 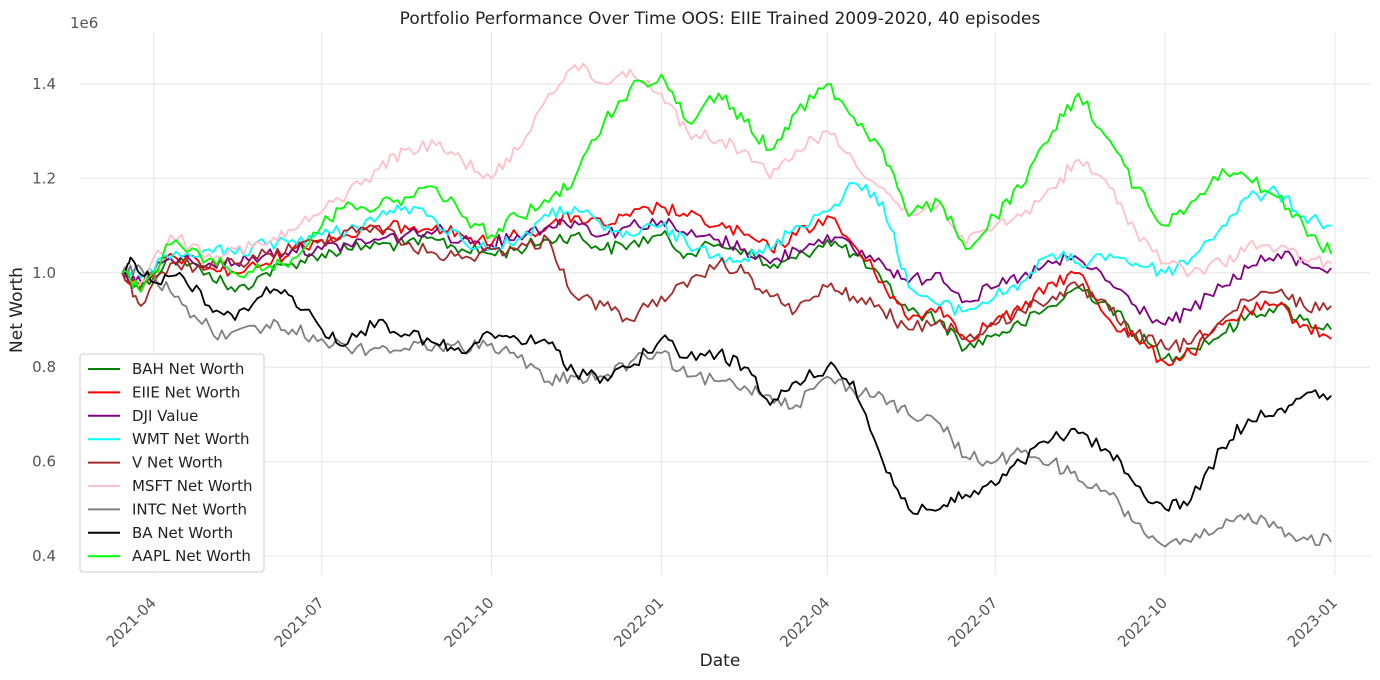 I want to click on legend-entry: DJI Value, so click(x=165, y=416).